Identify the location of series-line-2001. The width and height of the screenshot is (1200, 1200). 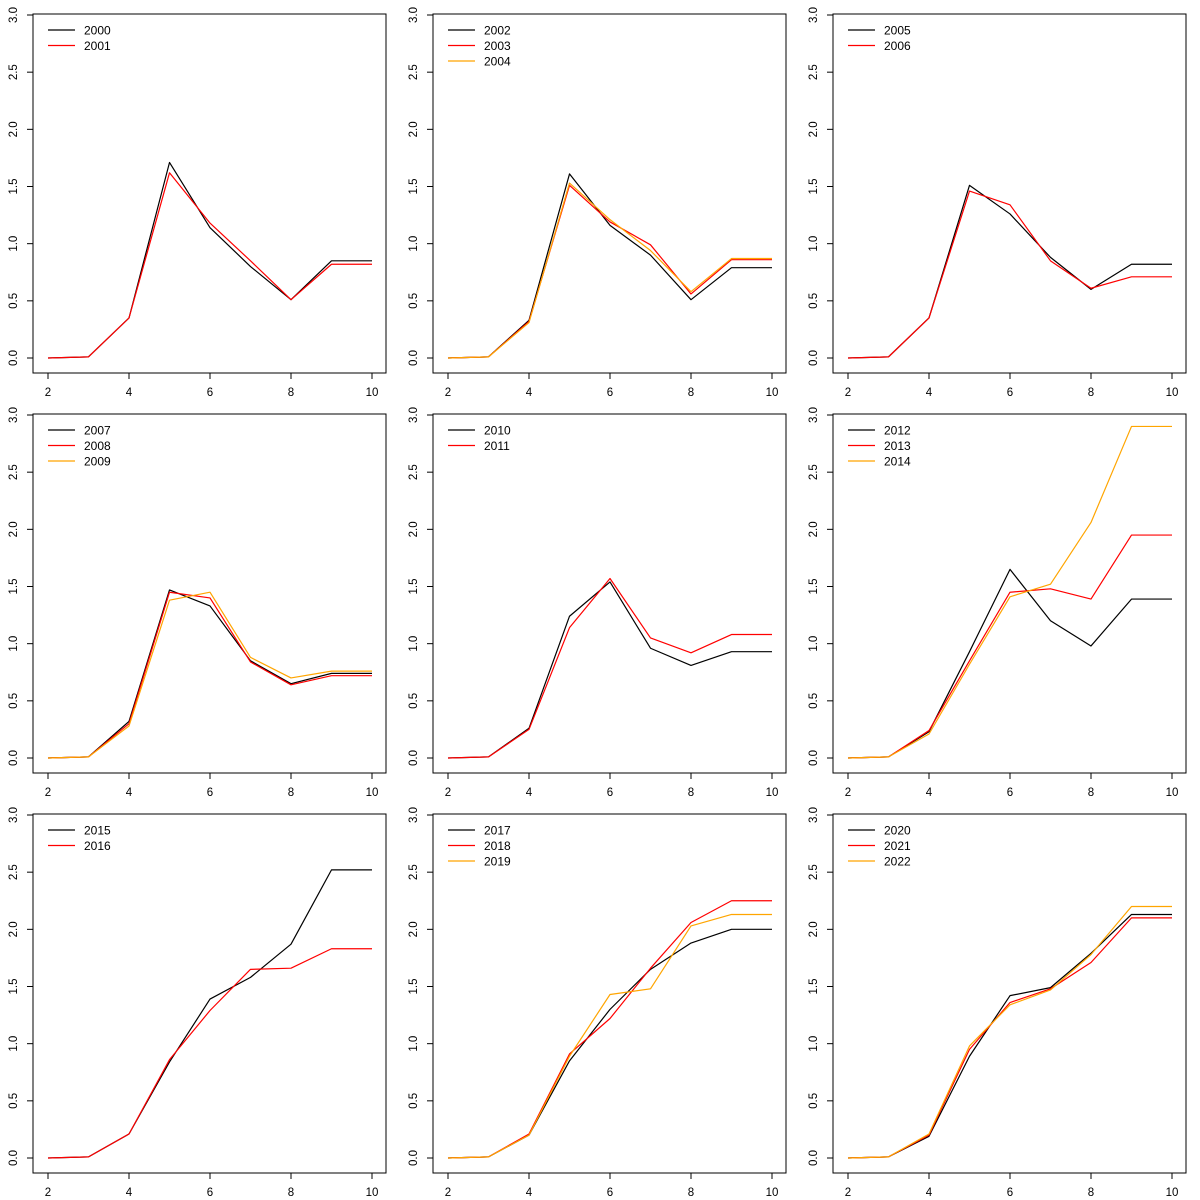
(209, 265).